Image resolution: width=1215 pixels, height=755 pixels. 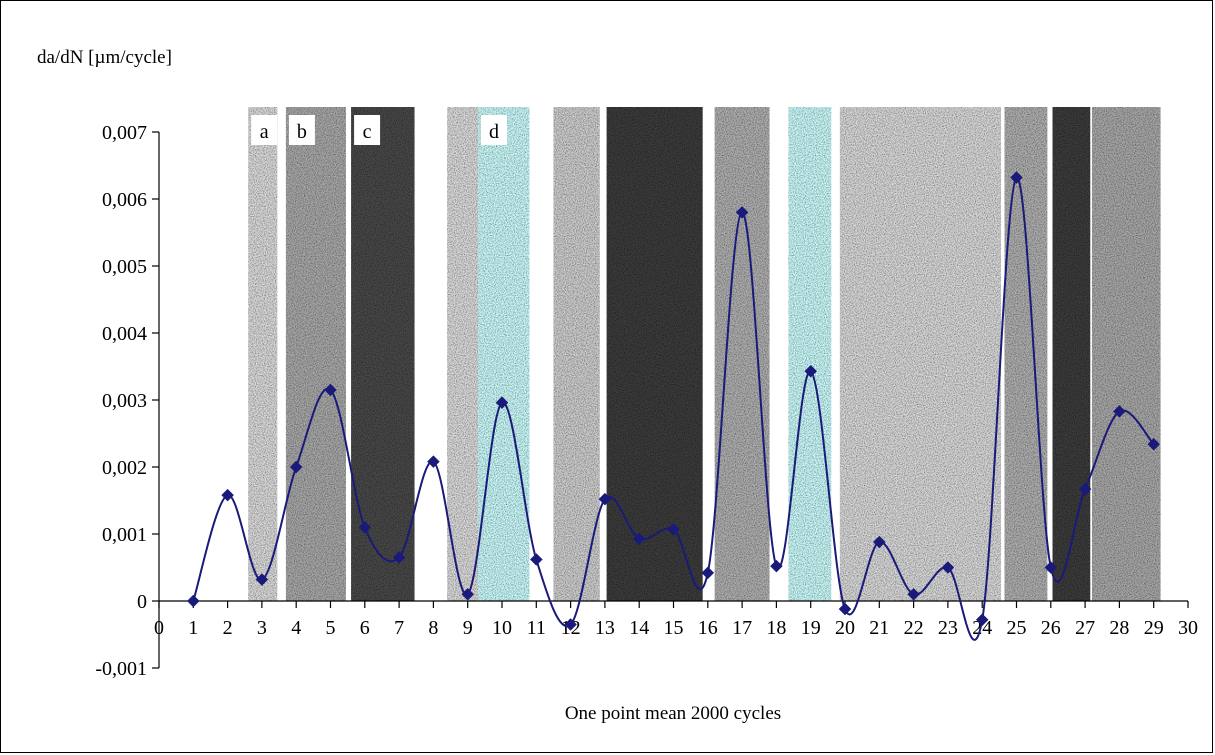 What do you see at coordinates (639, 628) in the screenshot?
I see `x-tick-label: 14` at bounding box center [639, 628].